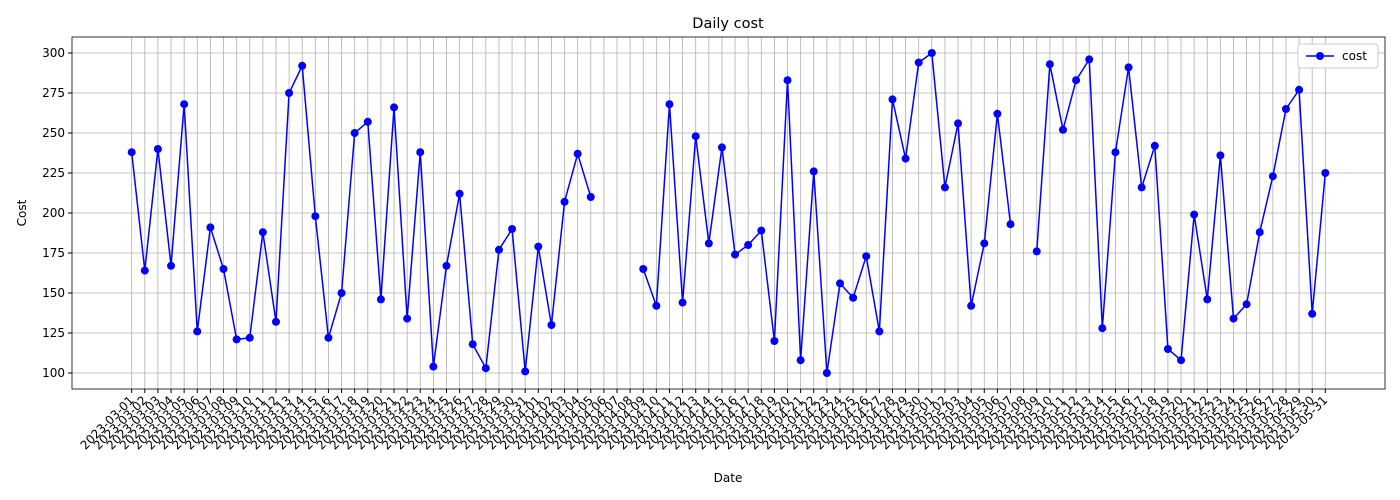 This screenshot has width=1400, height=500. What do you see at coordinates (1354, 56) in the screenshot?
I see `legend-label: cost` at bounding box center [1354, 56].